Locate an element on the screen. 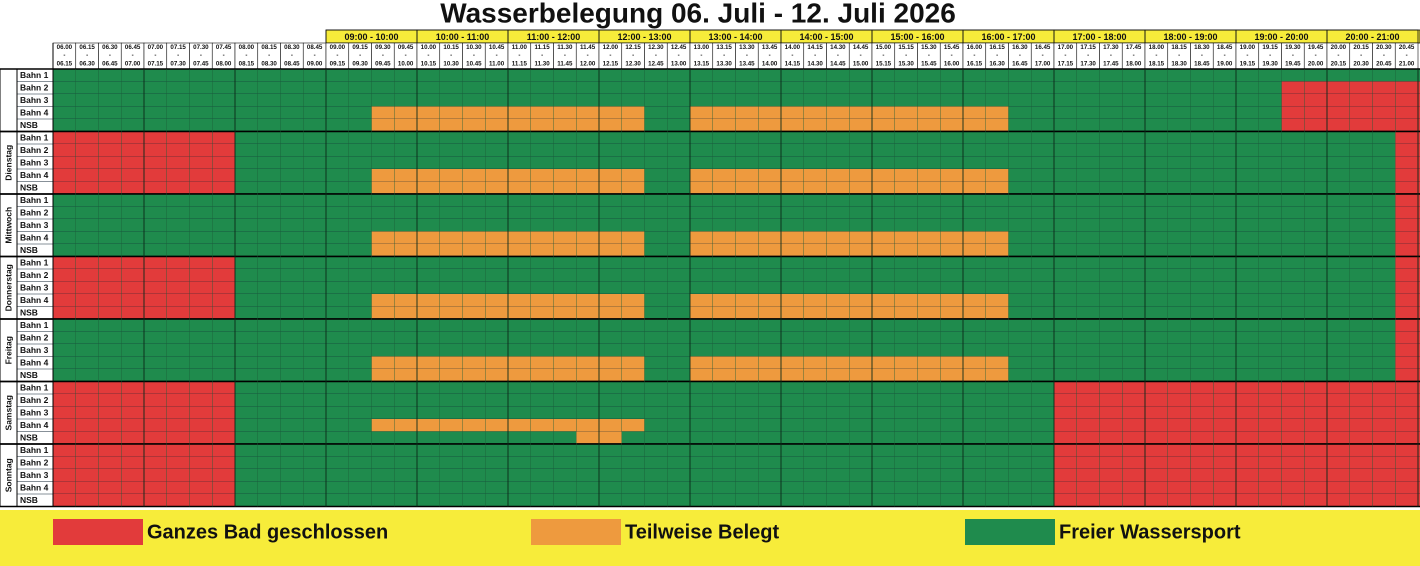 The width and height of the screenshot is (1420, 566). slot-from: 19.15 is located at coordinates (1270, 47).